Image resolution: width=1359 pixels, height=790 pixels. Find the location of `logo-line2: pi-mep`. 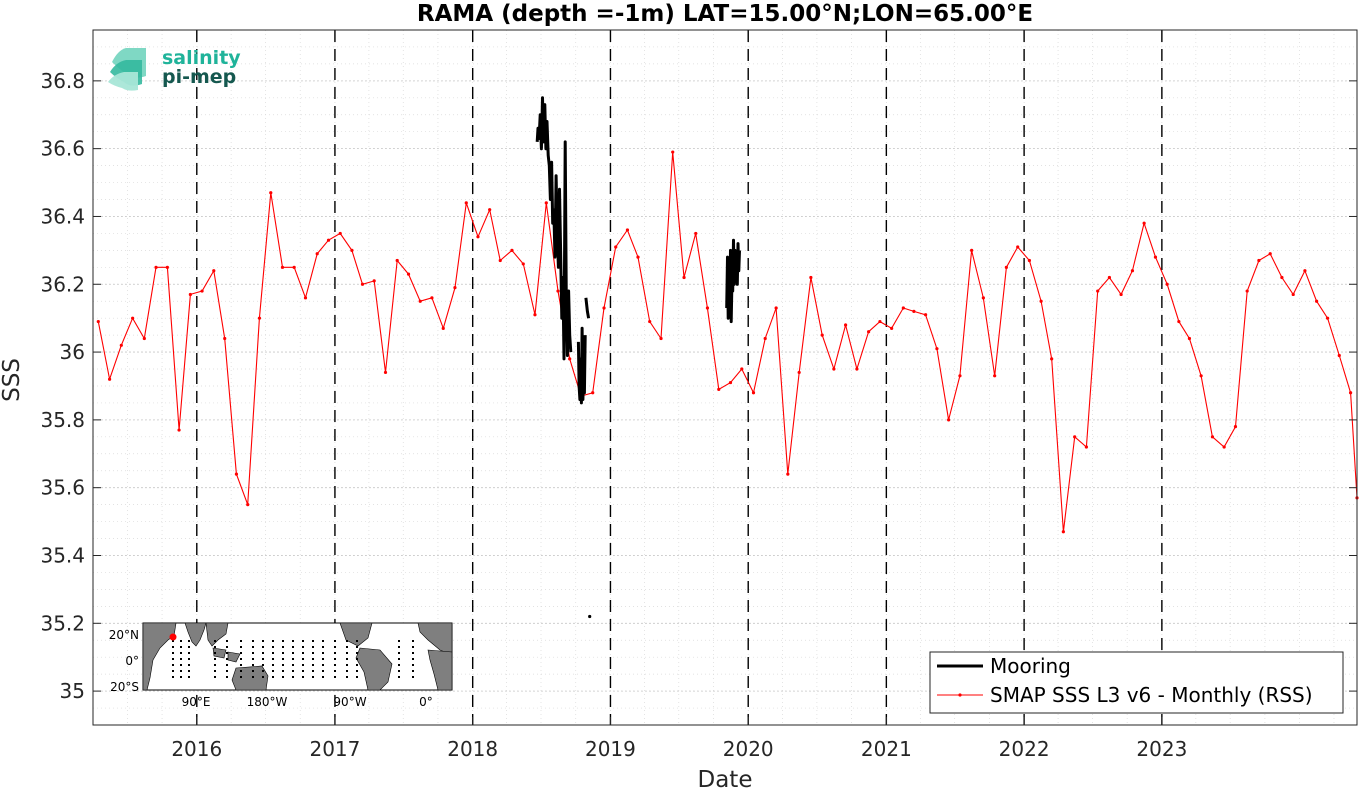

logo-line2: pi-mep is located at coordinates (199, 77).